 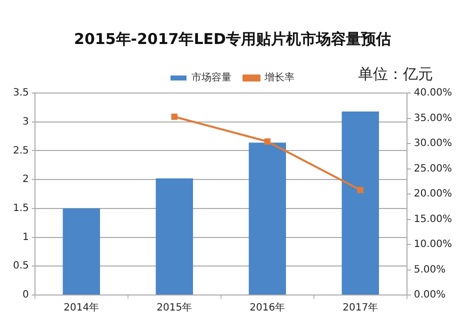 I want to click on y2-tick-label: 10.00%, so click(x=433, y=244).